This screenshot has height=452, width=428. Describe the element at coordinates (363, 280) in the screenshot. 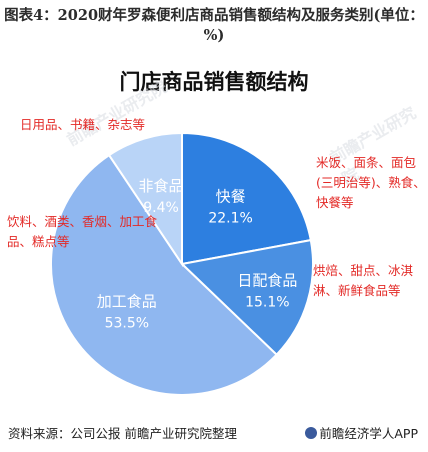

I see `annotation-ripei: 烘焙、甜点、冰淇淋、新鲜食品等` at that location.